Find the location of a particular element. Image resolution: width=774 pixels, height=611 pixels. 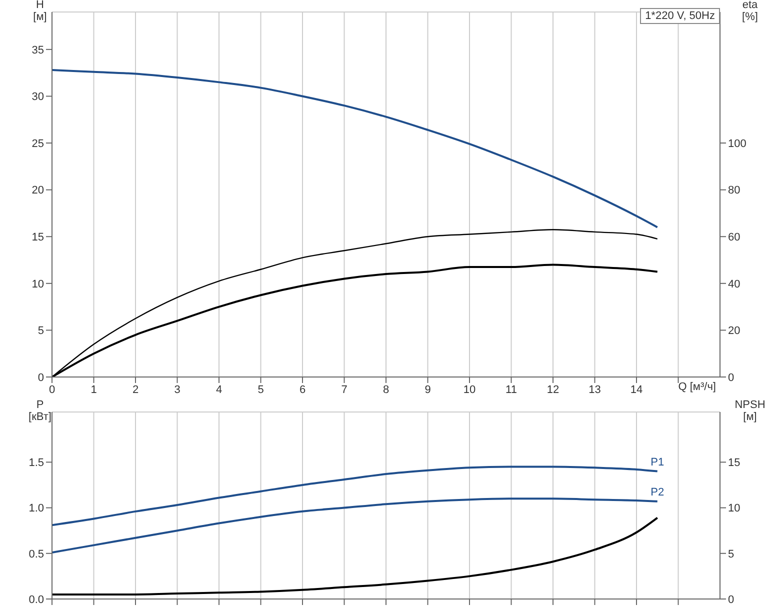

y-tick-label: 30 is located at coordinates (38, 97).